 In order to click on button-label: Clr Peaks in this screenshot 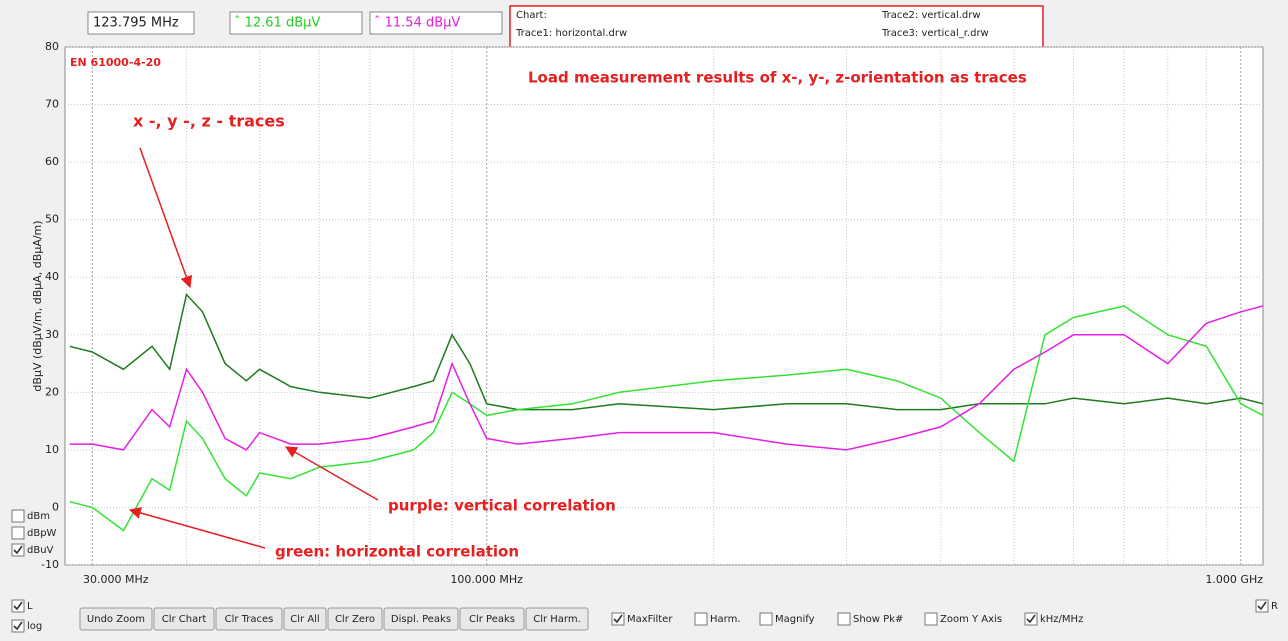, I will do `click(492, 619)`.